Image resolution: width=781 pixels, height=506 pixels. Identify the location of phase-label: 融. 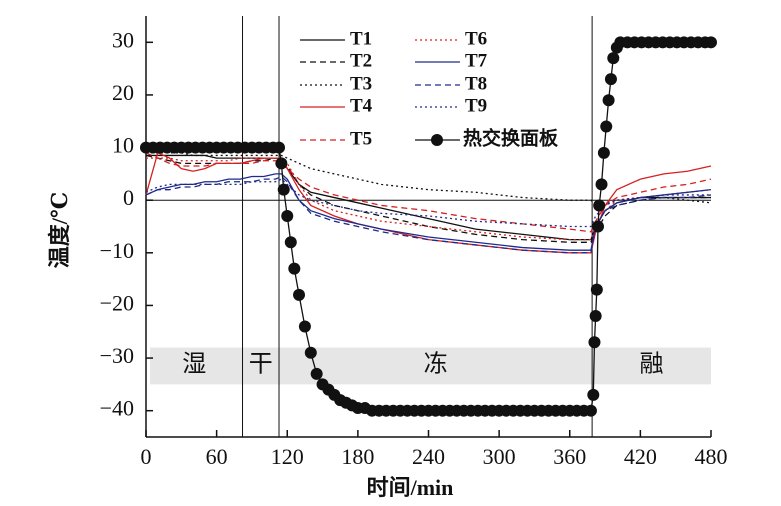
(652, 363).